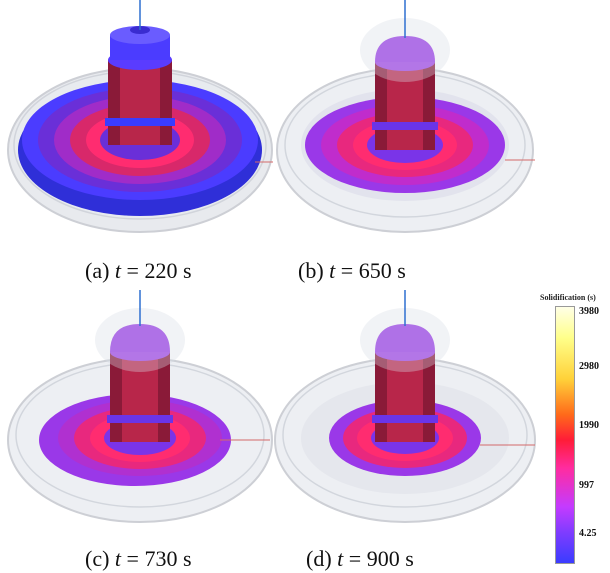 This screenshot has height=573, width=610. I want to click on legend-tick-2980: 2980, so click(589, 366).